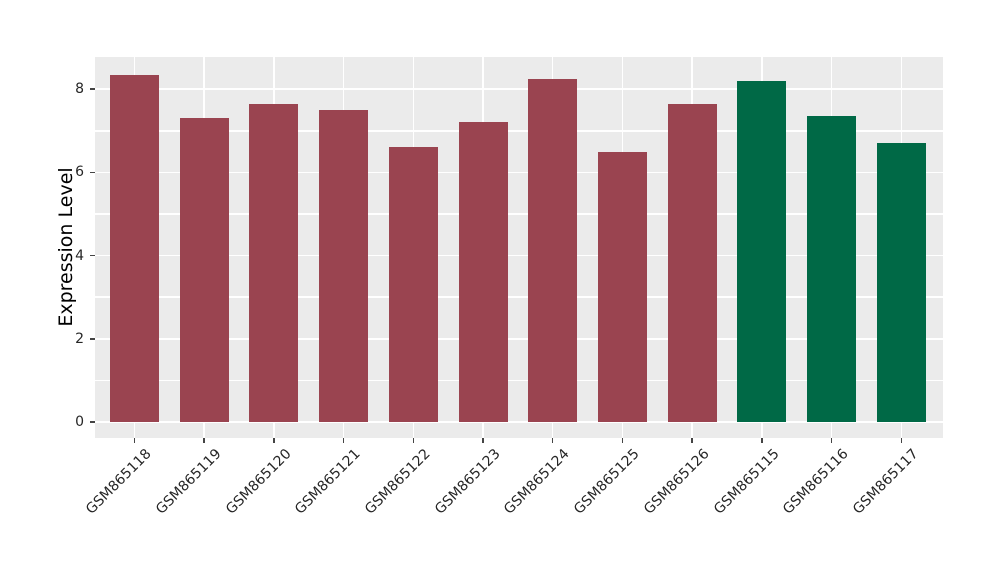 The image size is (1000, 580). What do you see at coordinates (79, 422) in the screenshot?
I see `y-tick-label: 0` at bounding box center [79, 422].